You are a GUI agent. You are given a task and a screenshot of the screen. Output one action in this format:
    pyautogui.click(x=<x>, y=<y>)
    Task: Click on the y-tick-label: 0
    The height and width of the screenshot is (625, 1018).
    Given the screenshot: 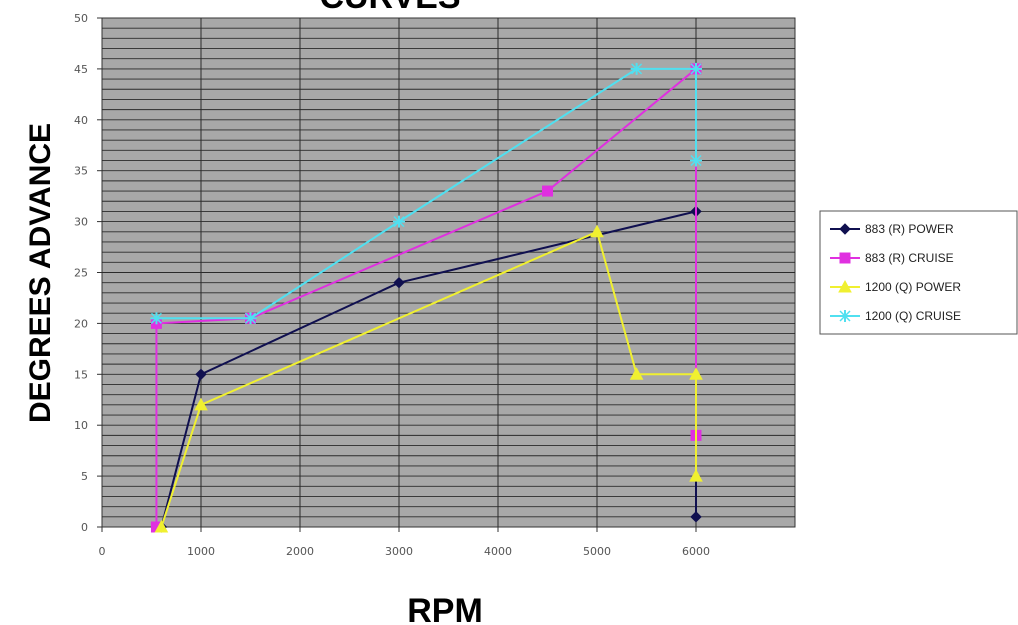 What is the action you would take?
    pyautogui.click(x=84, y=527)
    